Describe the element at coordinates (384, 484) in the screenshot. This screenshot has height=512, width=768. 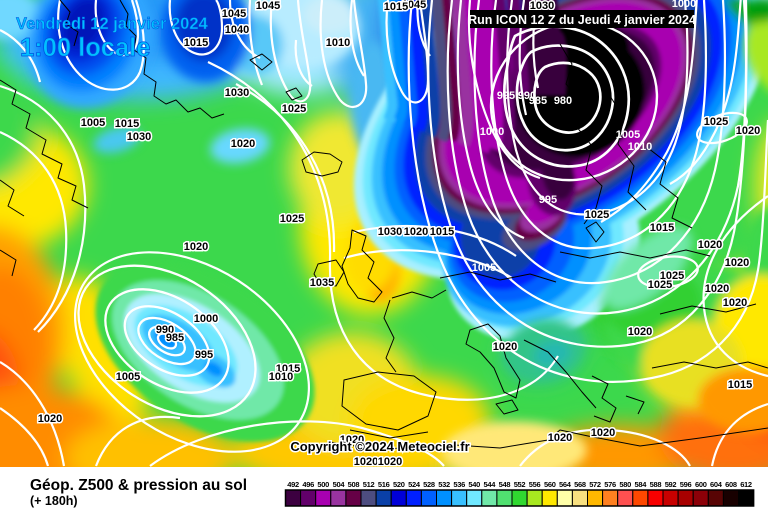
I see `svg-text: 516` at that location.